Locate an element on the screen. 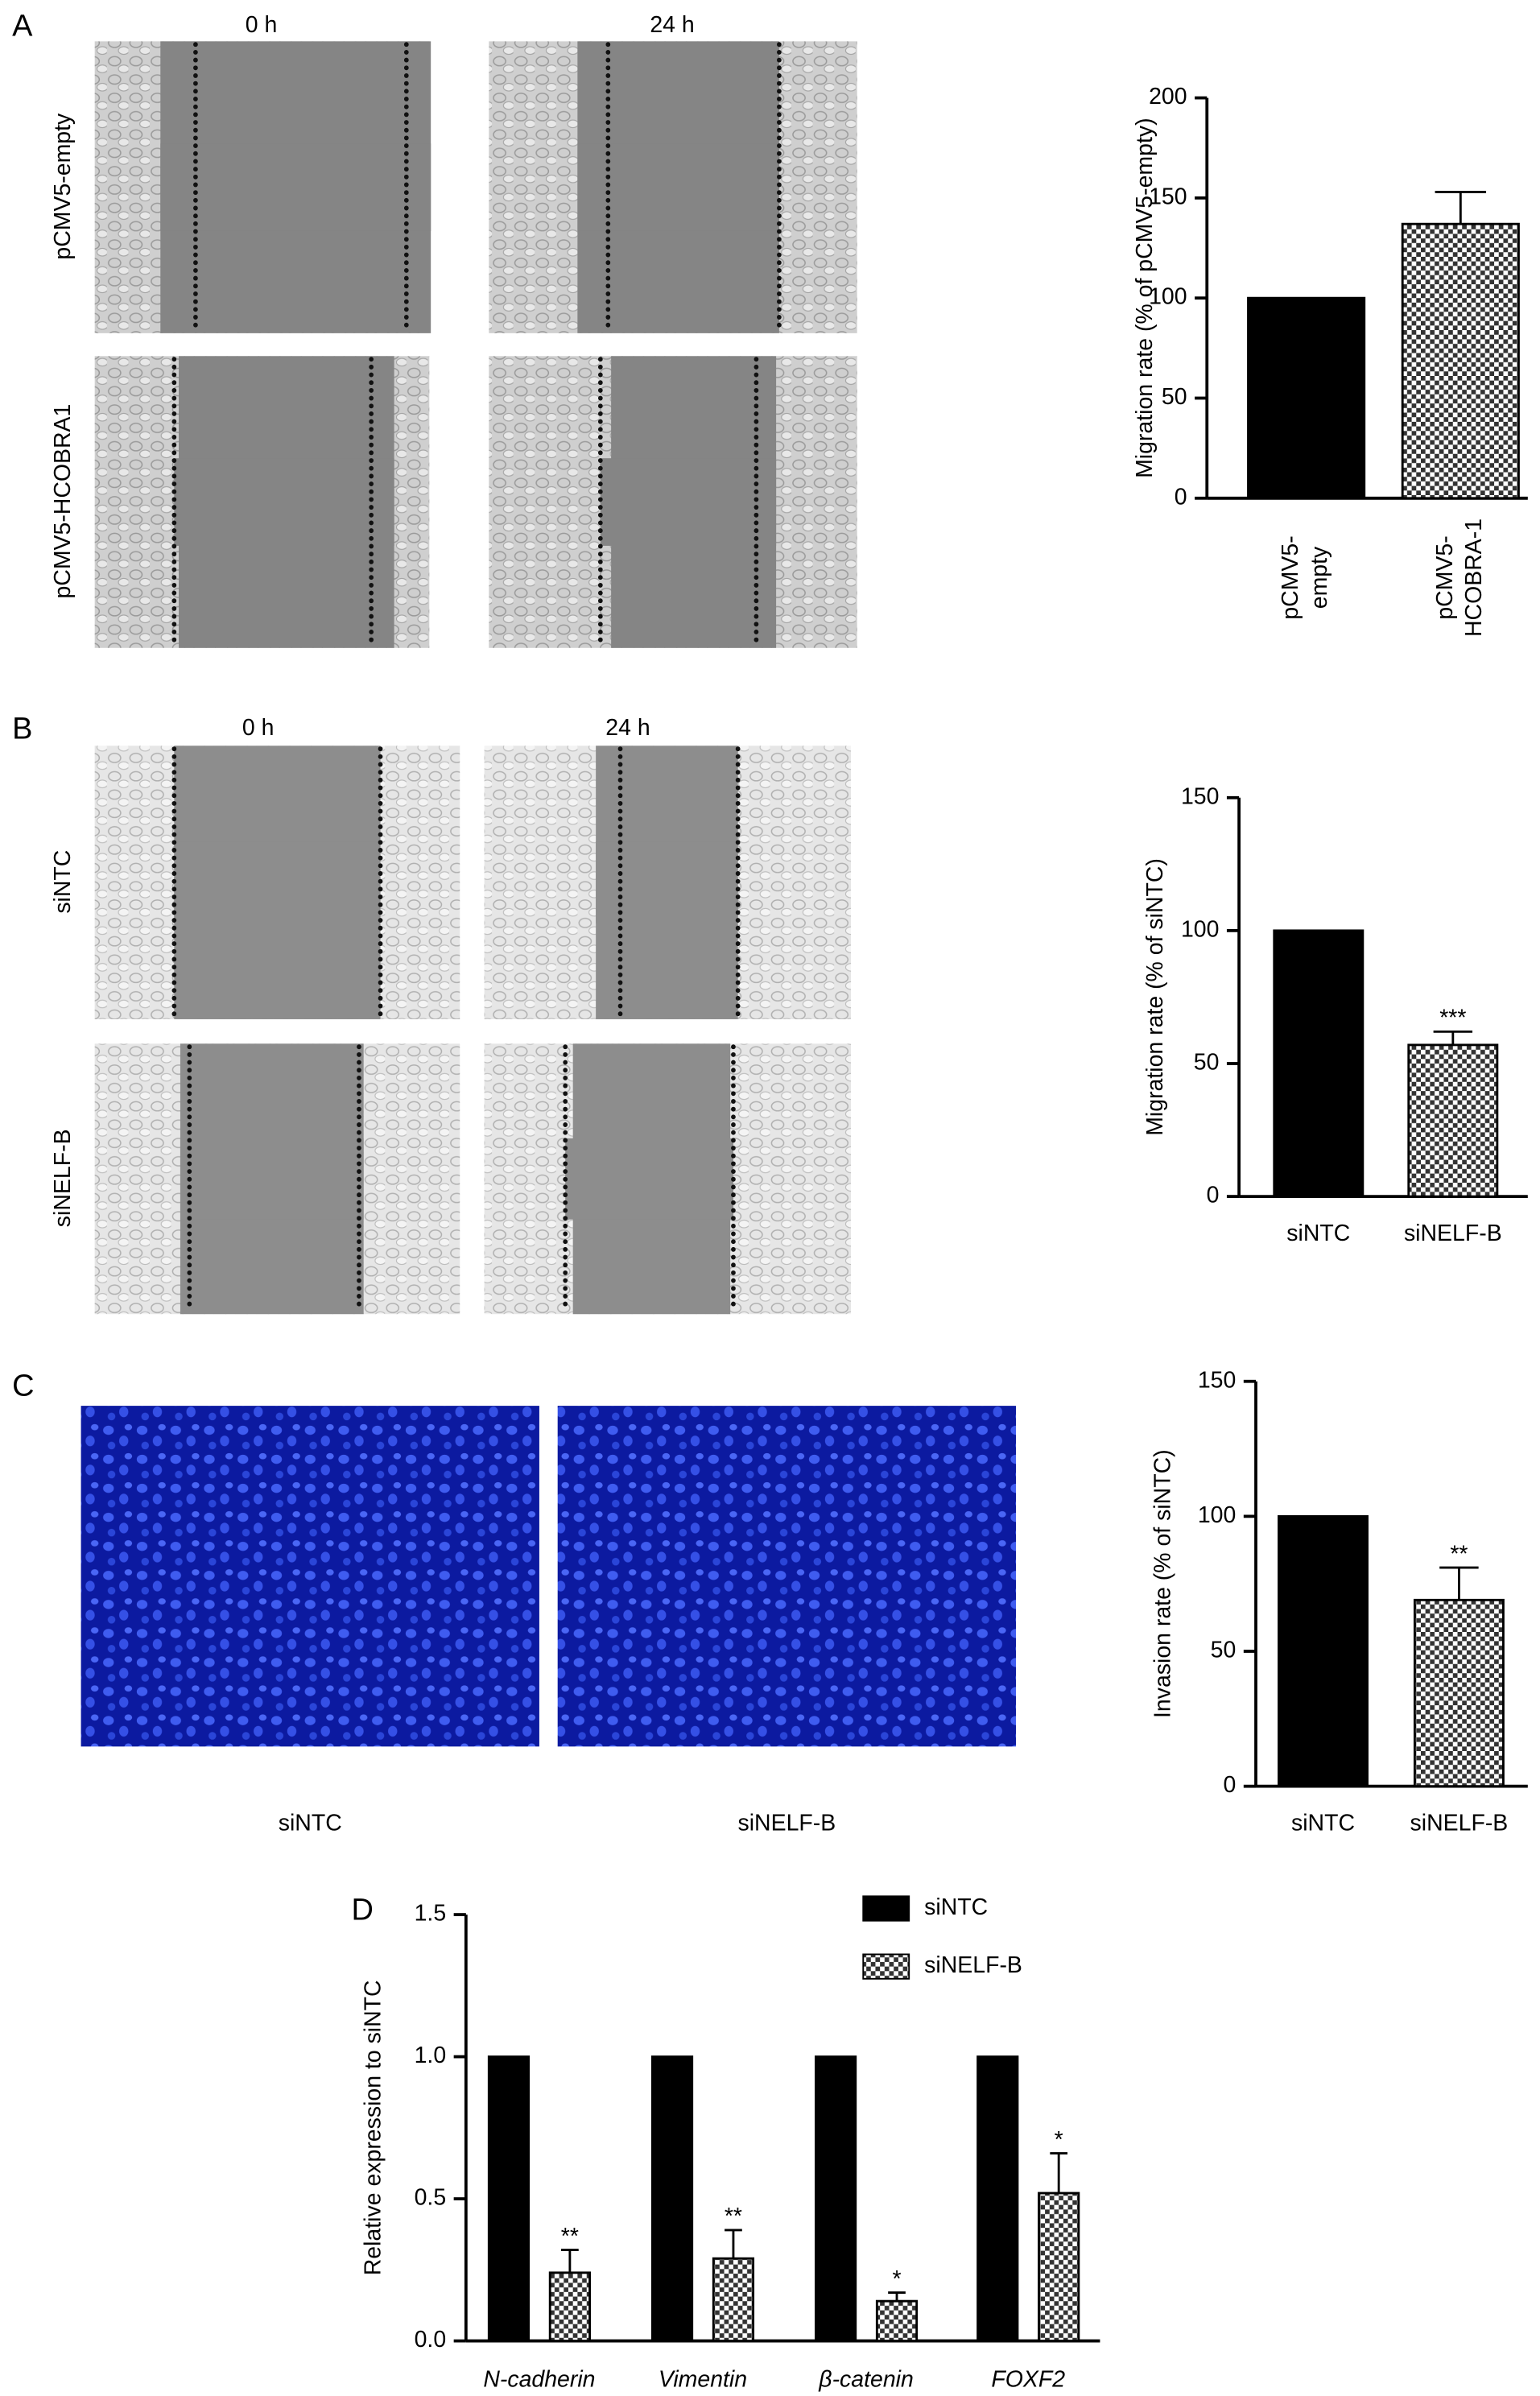 The image size is (1540, 2396). y-tick-label: 0.5 is located at coordinates (431, 2198).